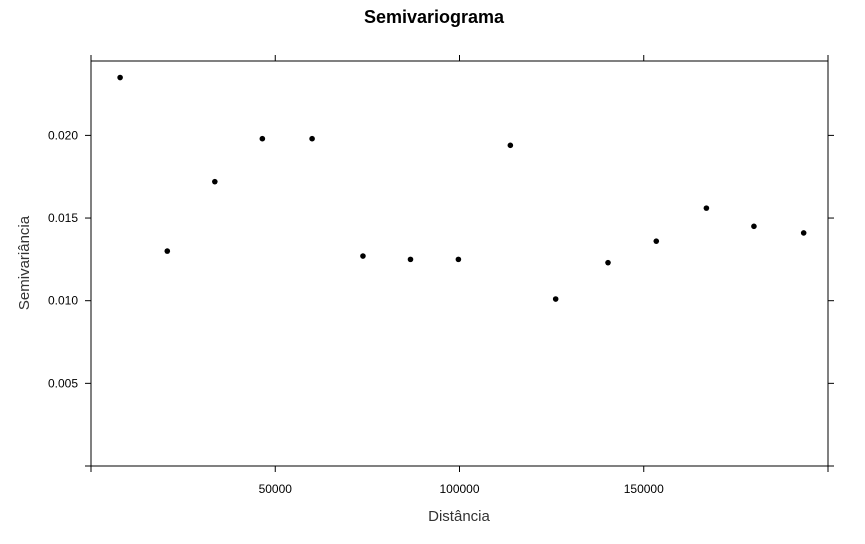  What do you see at coordinates (644, 489) in the screenshot?
I see `x-tick-label: 150000` at bounding box center [644, 489].